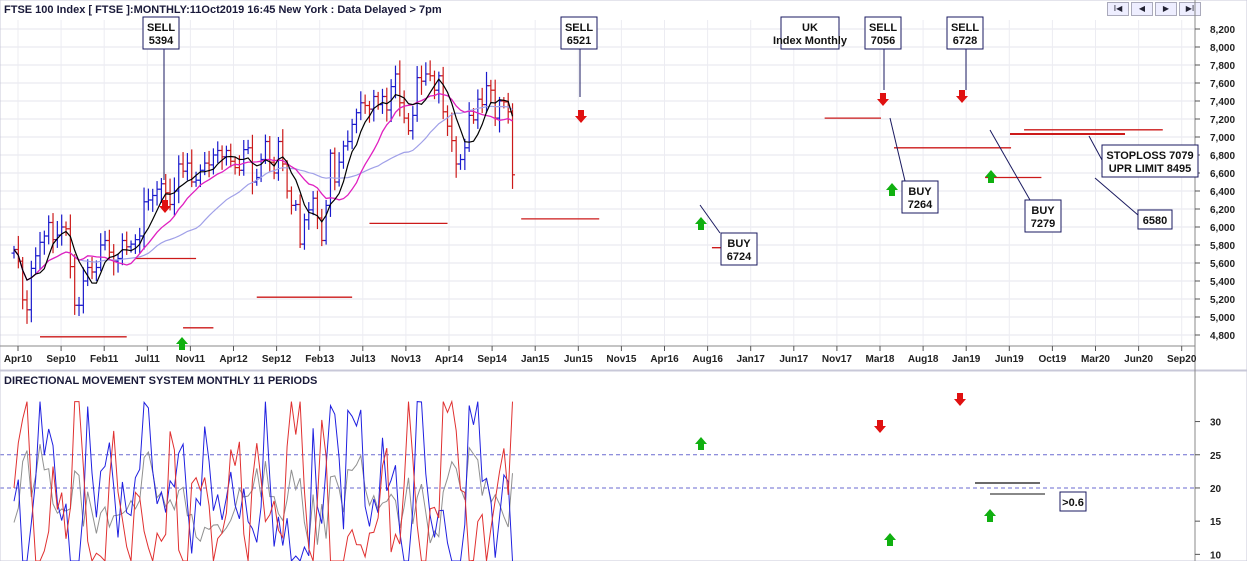  What do you see at coordinates (1053, 359) in the screenshot?
I see `x-tick-label: Oct19` at bounding box center [1053, 359].